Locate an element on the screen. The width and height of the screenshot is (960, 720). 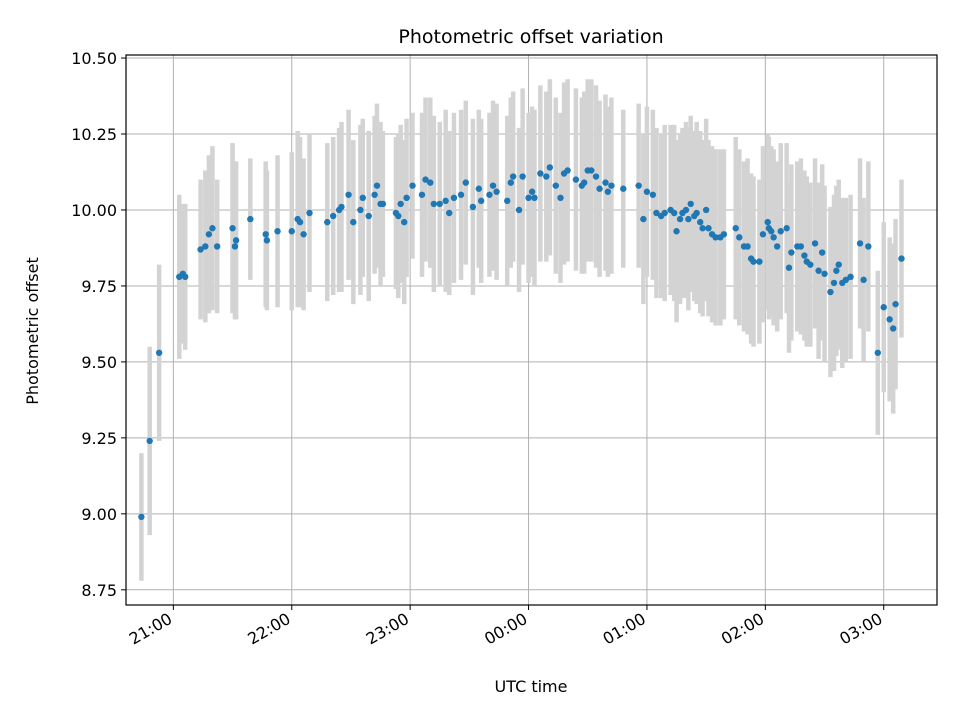
y-tick-label: 10.00 is located at coordinates (94, 210).